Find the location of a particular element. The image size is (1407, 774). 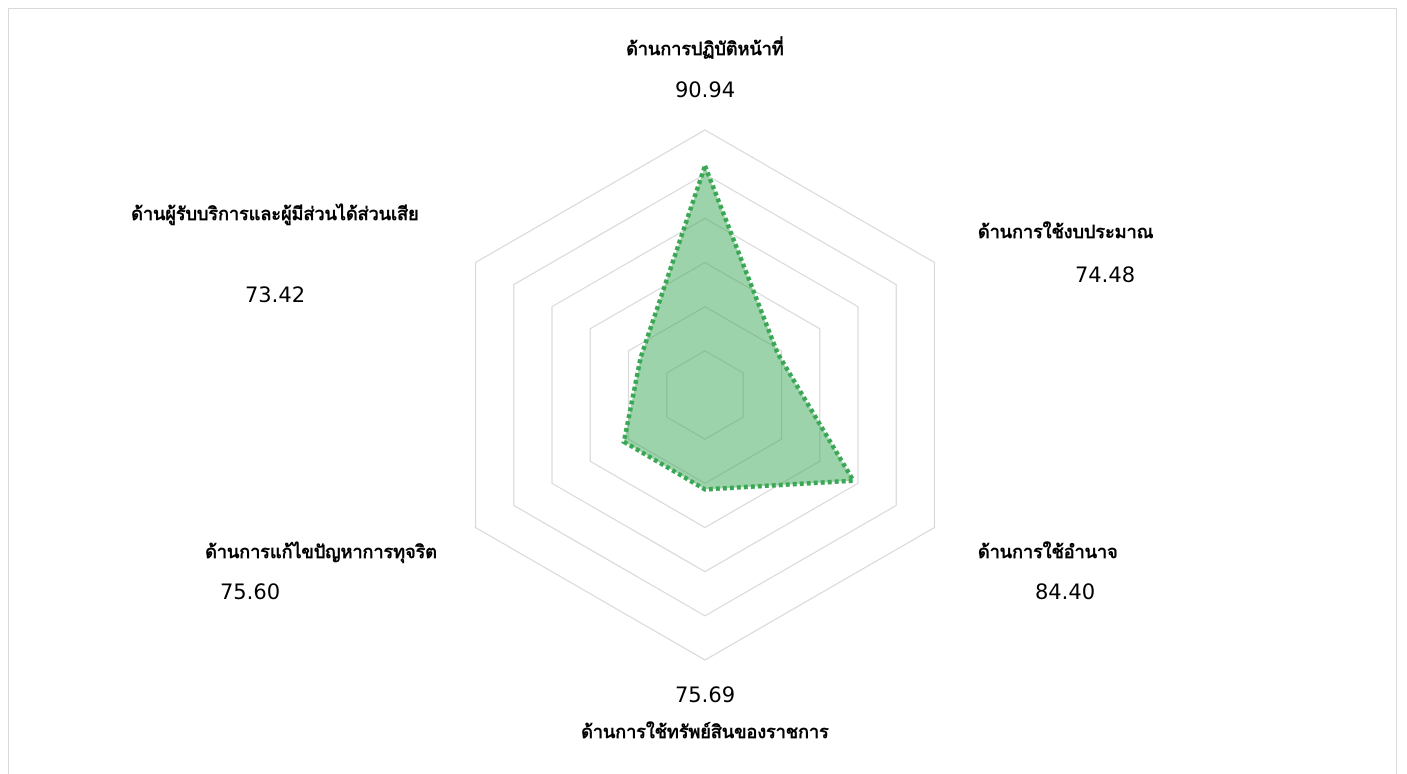

grid-ring is located at coordinates (705, 395).